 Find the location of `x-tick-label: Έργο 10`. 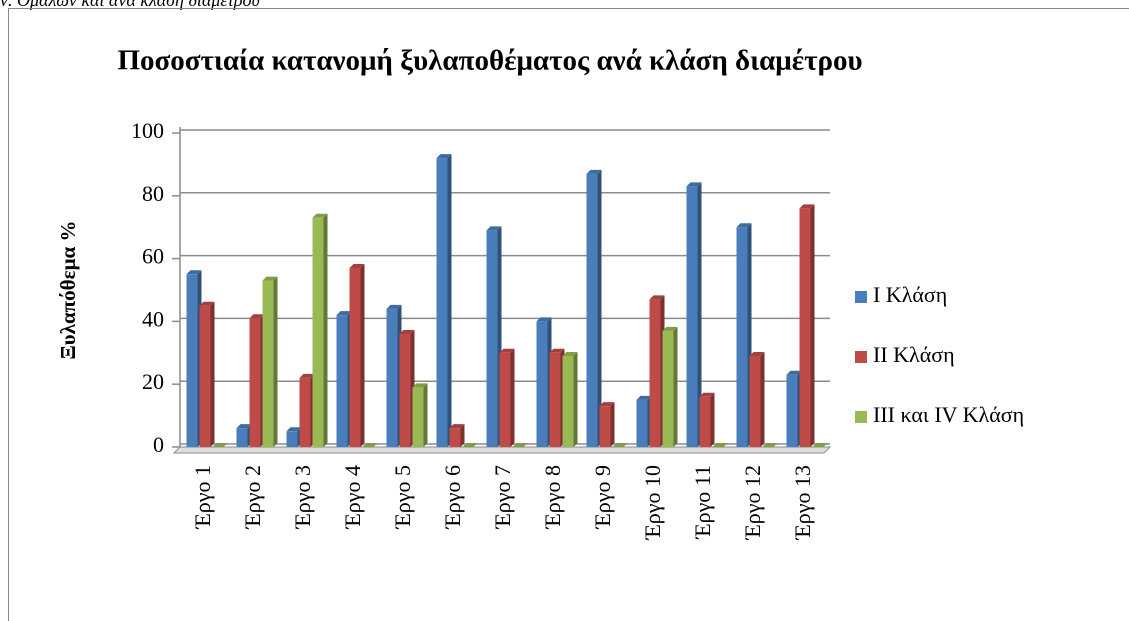

x-tick-label: Έργο 10 is located at coordinates (652, 502).